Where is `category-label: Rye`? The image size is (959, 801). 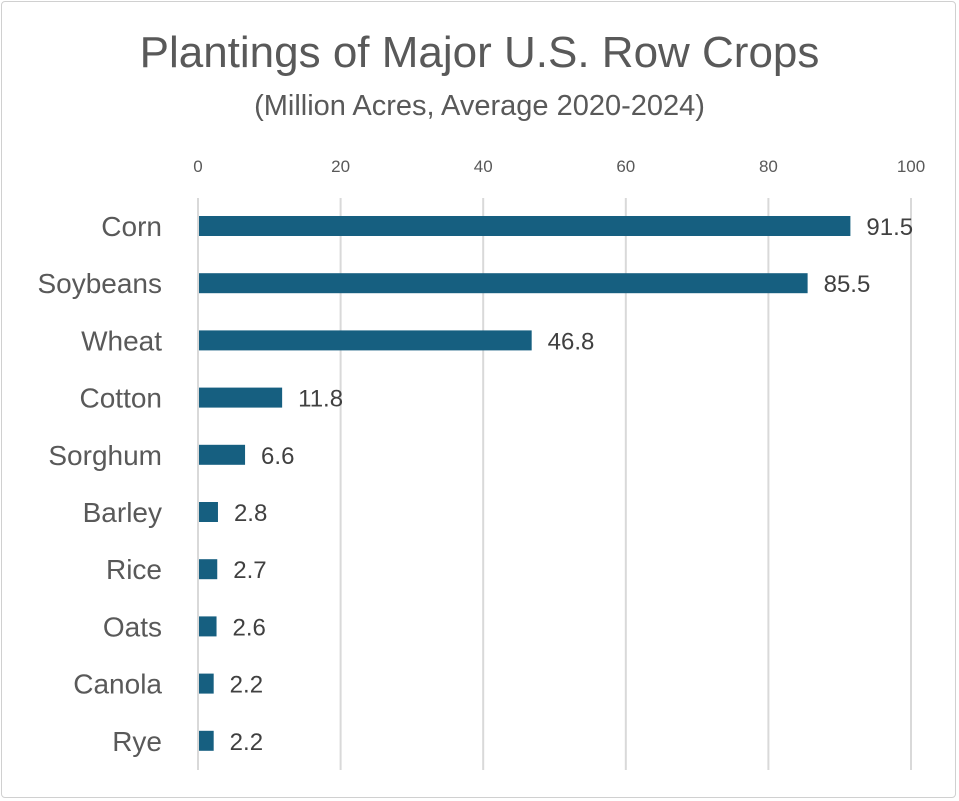
category-label: Rye is located at coordinates (137, 741).